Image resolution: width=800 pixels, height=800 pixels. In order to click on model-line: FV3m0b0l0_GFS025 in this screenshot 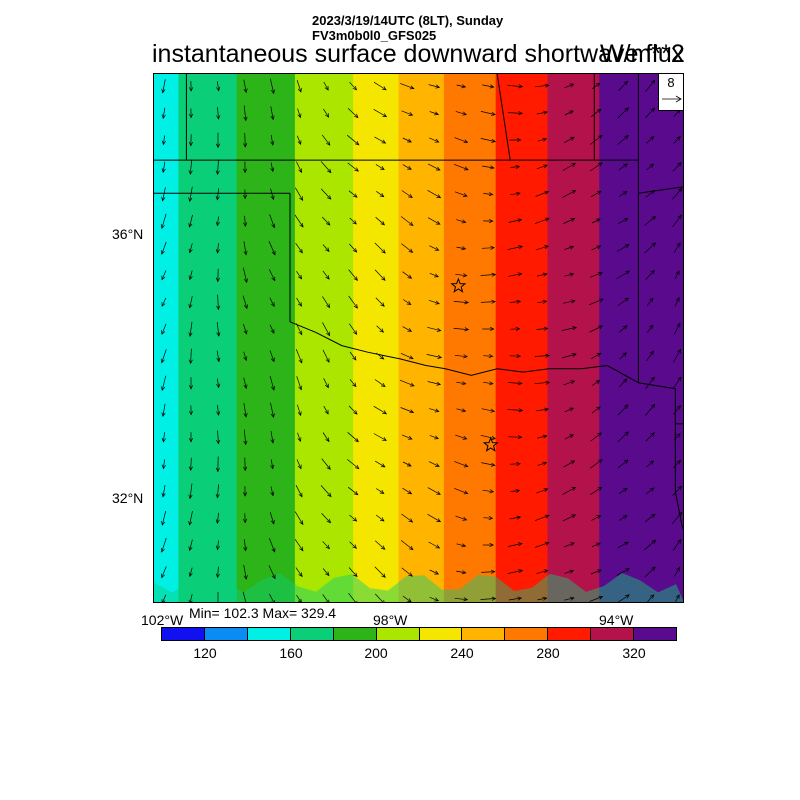, I will do `click(374, 35)`.